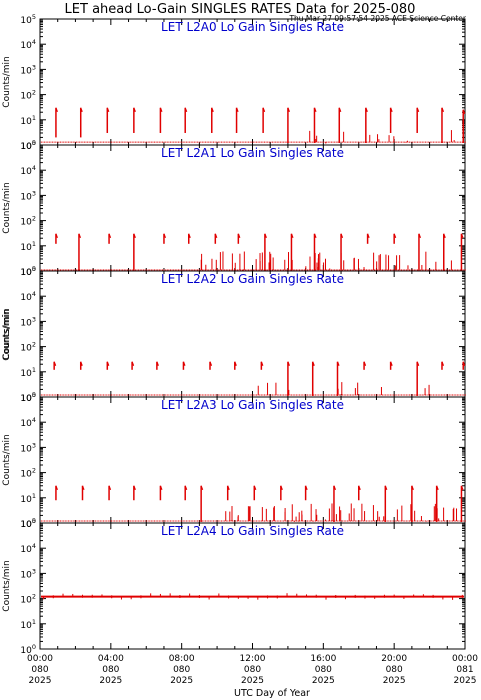 This screenshot has height=700, width=481. I want to click on y-tick-label: 10³, so click(28, 195).